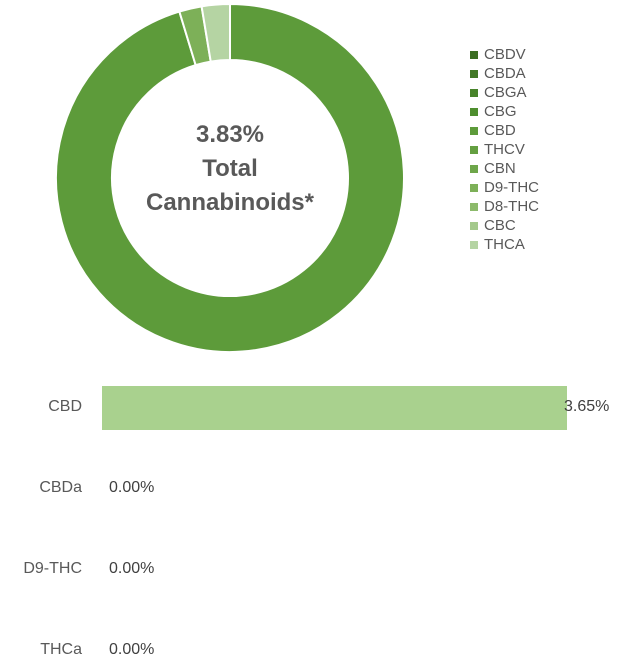 This screenshot has height=659, width=622. I want to click on legend-label: CBG, so click(500, 111).